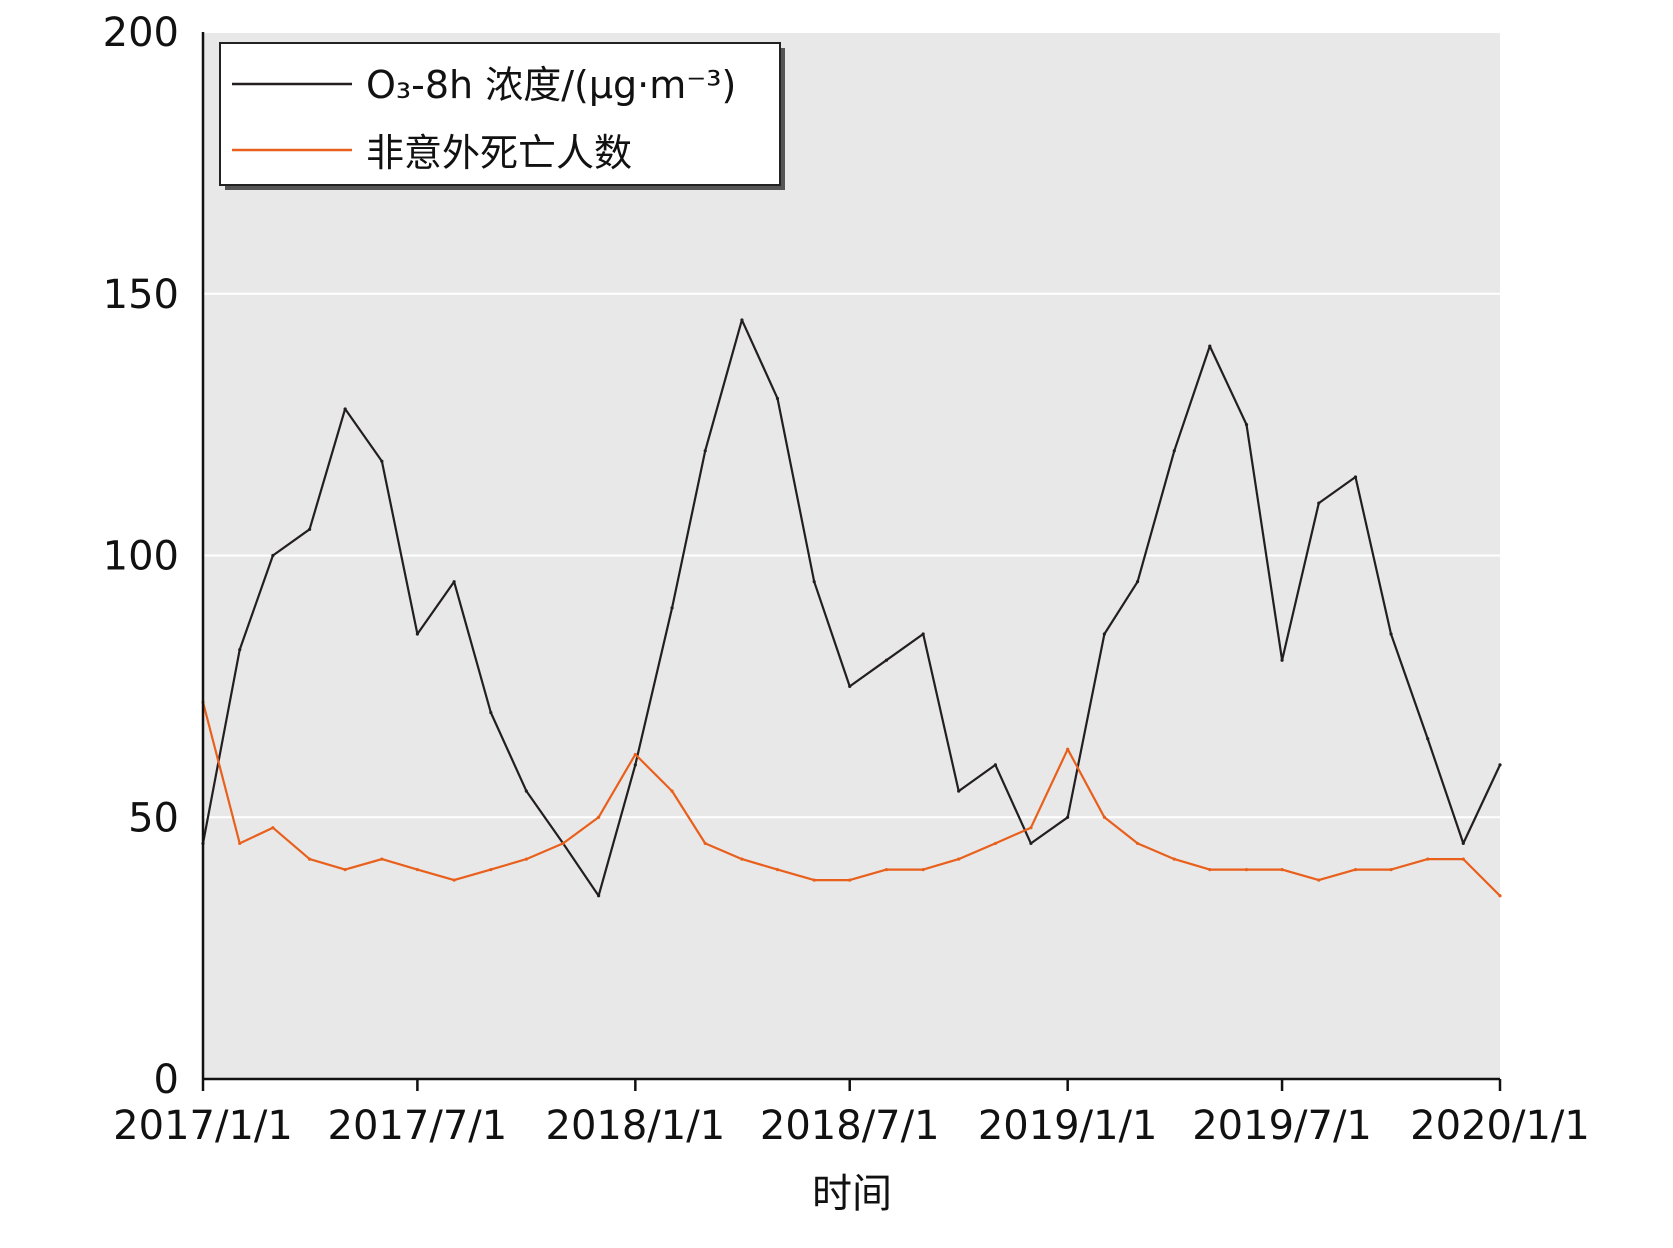 The height and width of the screenshot is (1248, 1673). I want to click on x-axis-title: 时间, so click(852, 1194).